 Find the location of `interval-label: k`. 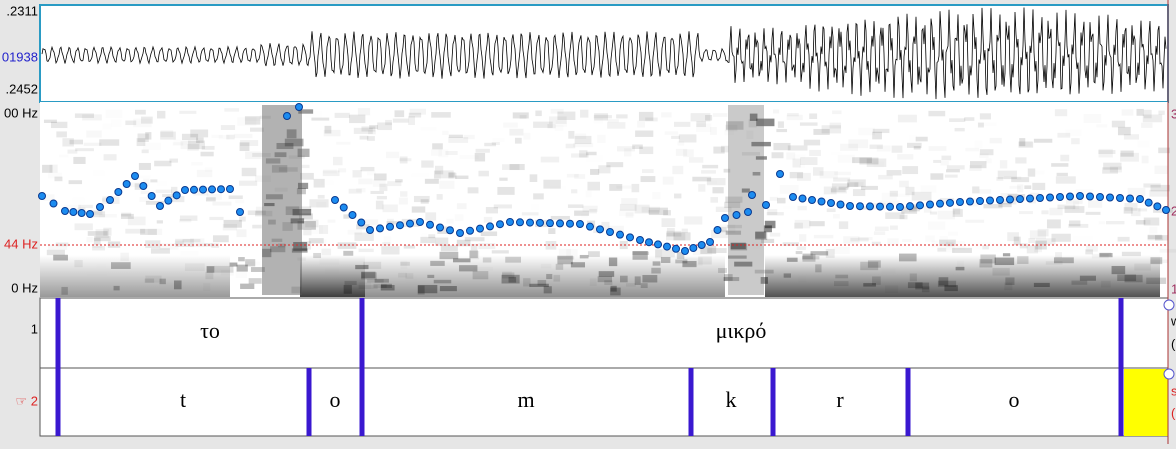

interval-label: k is located at coordinates (731, 399).